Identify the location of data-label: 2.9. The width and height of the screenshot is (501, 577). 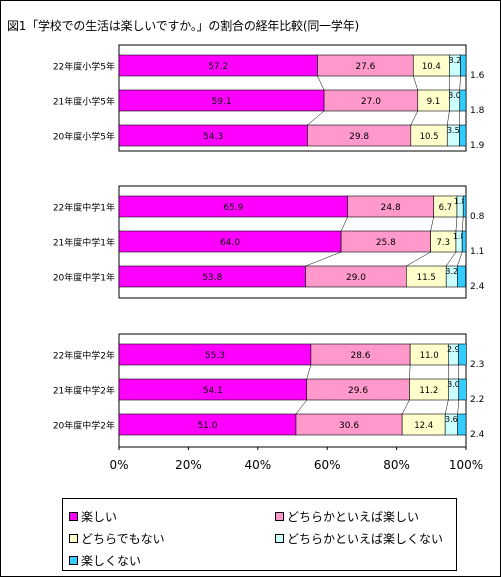
(453, 349).